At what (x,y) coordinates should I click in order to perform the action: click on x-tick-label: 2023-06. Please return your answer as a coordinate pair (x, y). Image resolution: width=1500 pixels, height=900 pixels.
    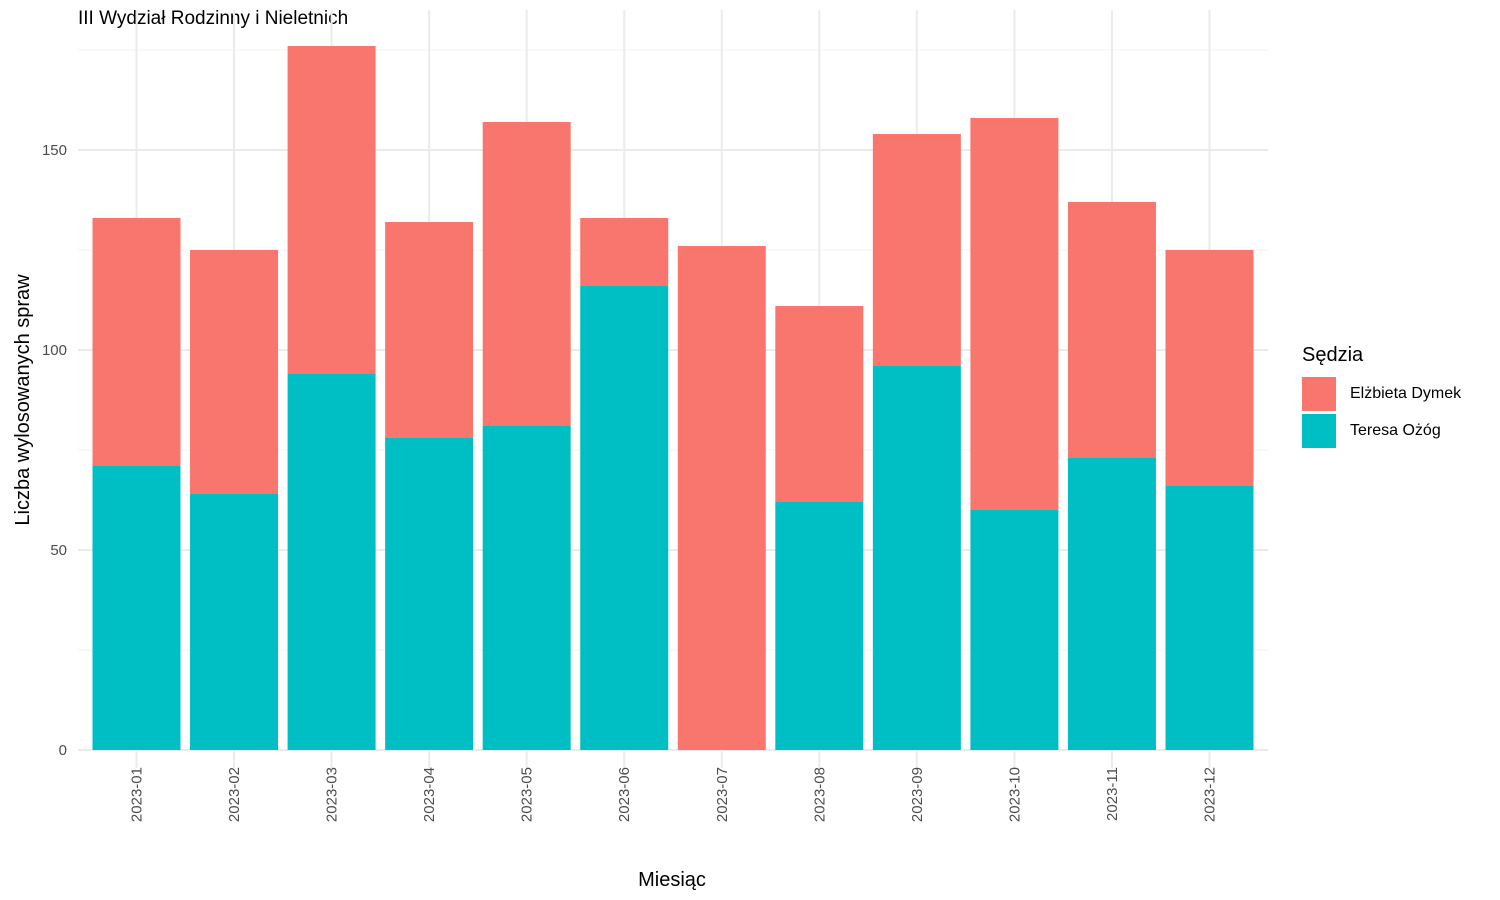
    Looking at the image, I should click on (624, 794).